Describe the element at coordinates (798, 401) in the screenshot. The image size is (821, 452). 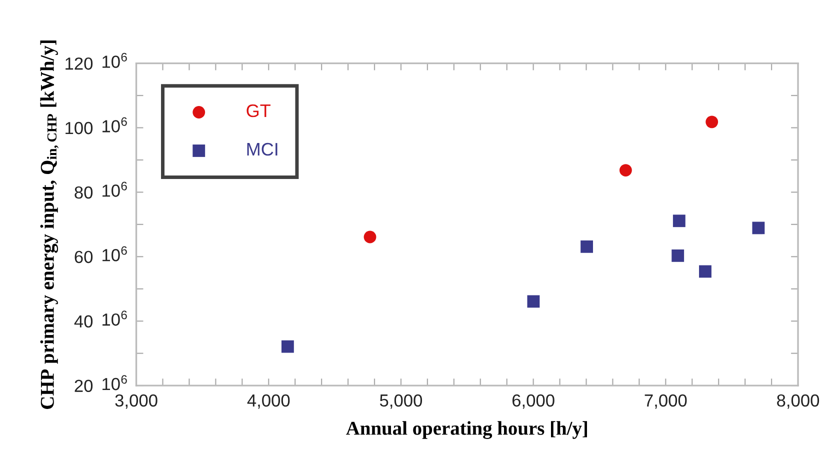
I see `x-tick-label: 8,000` at that location.